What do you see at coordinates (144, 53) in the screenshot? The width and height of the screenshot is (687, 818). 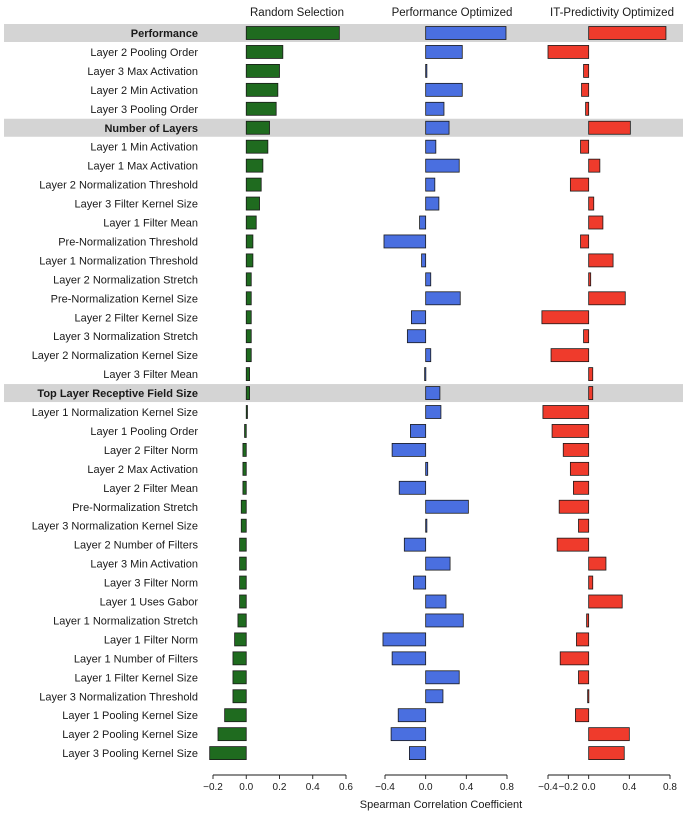 I see `row-label-layer-2-pooling-order: Layer 2 Pooling Order` at bounding box center [144, 53].